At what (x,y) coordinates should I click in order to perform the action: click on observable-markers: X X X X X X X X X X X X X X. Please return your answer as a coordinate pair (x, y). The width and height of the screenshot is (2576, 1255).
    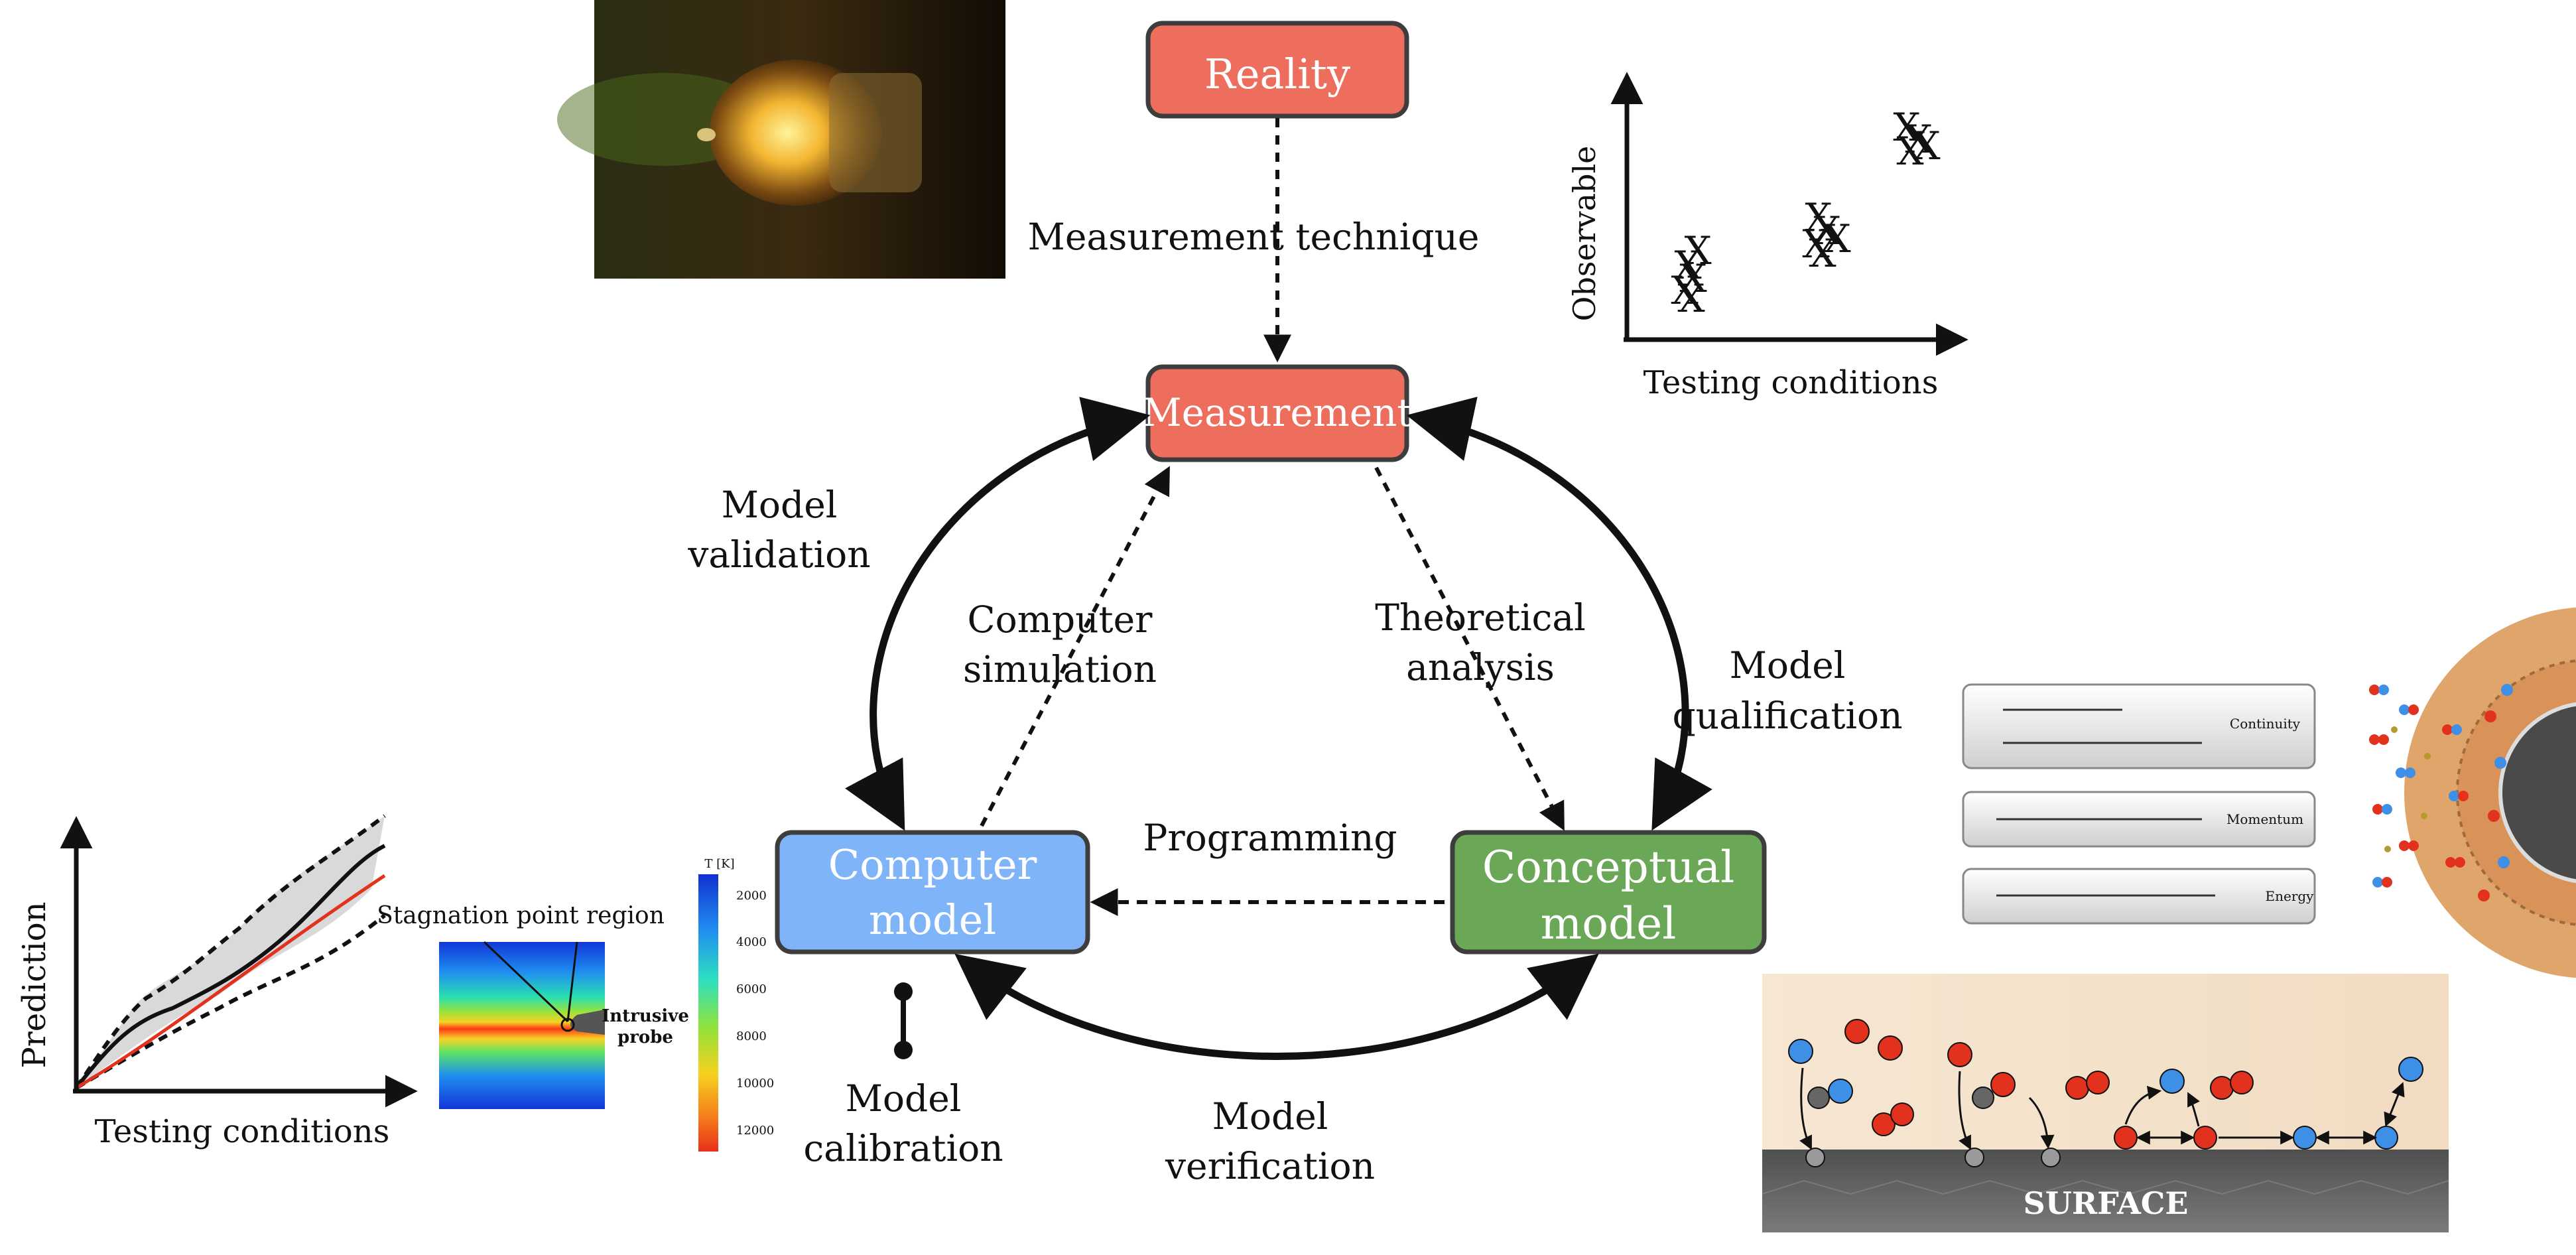
    Looking at the image, I should click on (1806, 213).